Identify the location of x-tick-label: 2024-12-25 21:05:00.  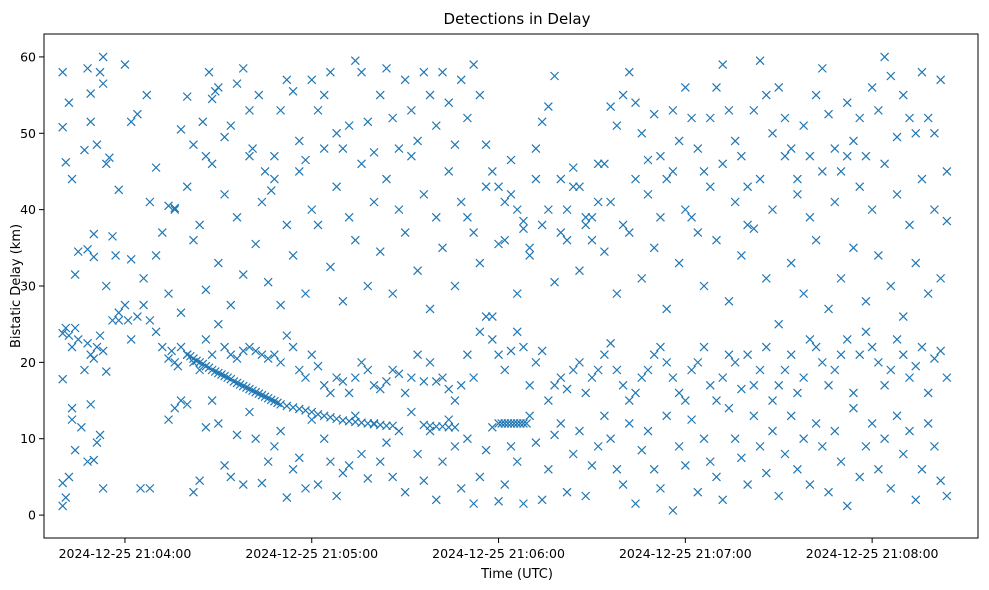
(311, 553).